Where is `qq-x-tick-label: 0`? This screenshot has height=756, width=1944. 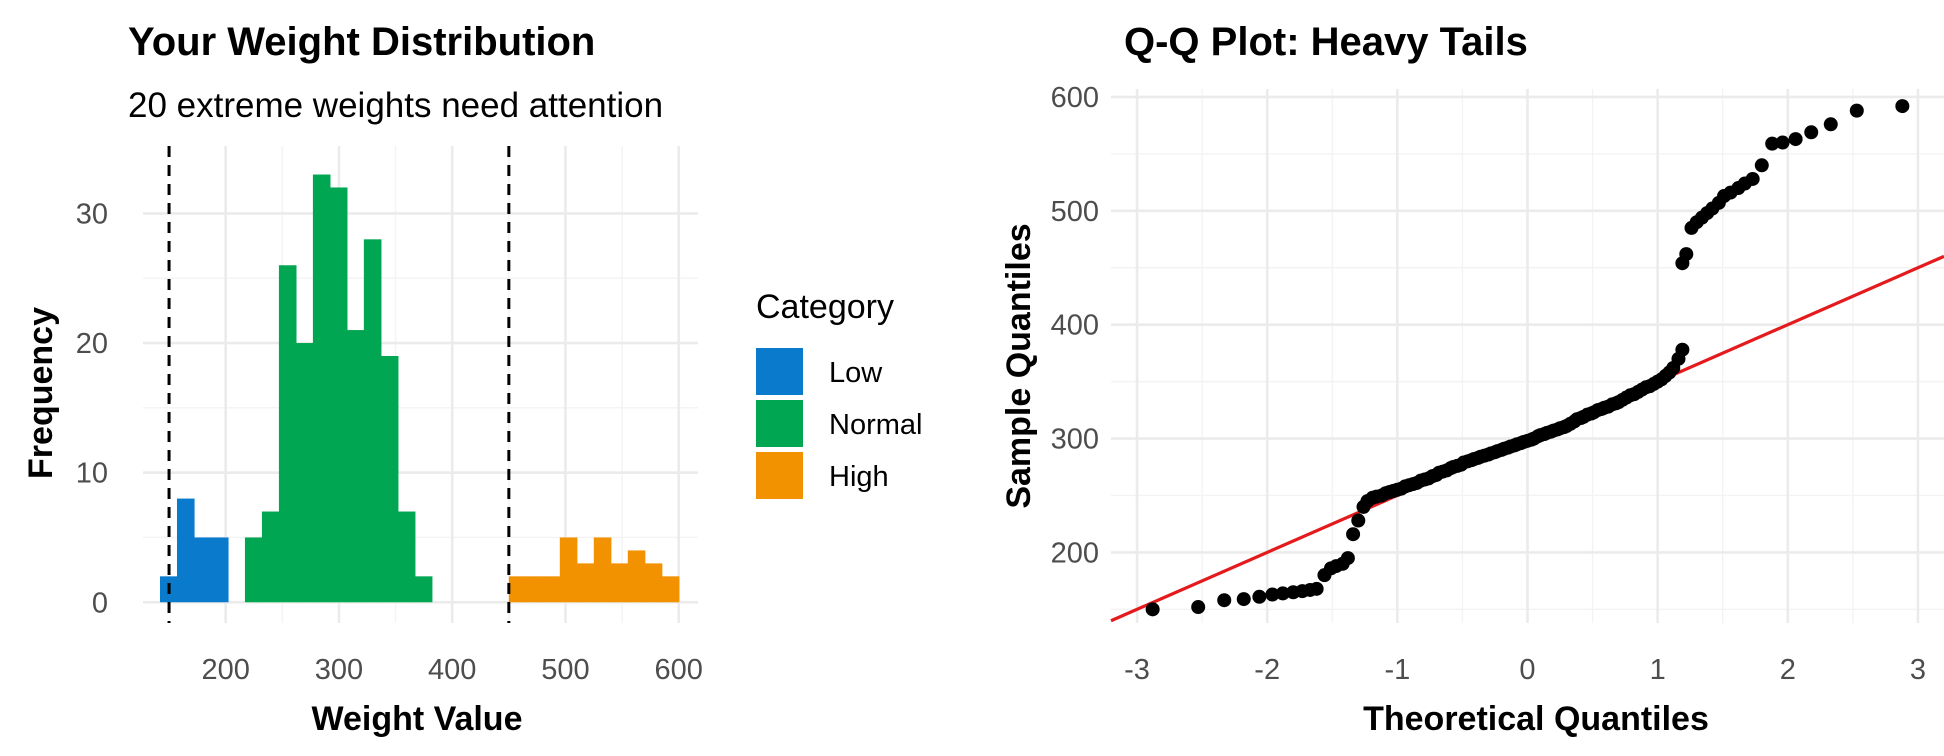
qq-x-tick-label: 0 is located at coordinates (1527, 670).